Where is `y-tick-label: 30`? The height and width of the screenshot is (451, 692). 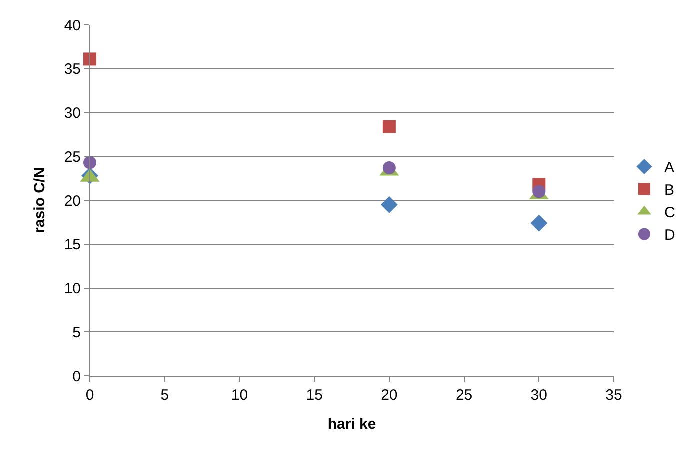
y-tick-label: 30 is located at coordinates (72, 113).